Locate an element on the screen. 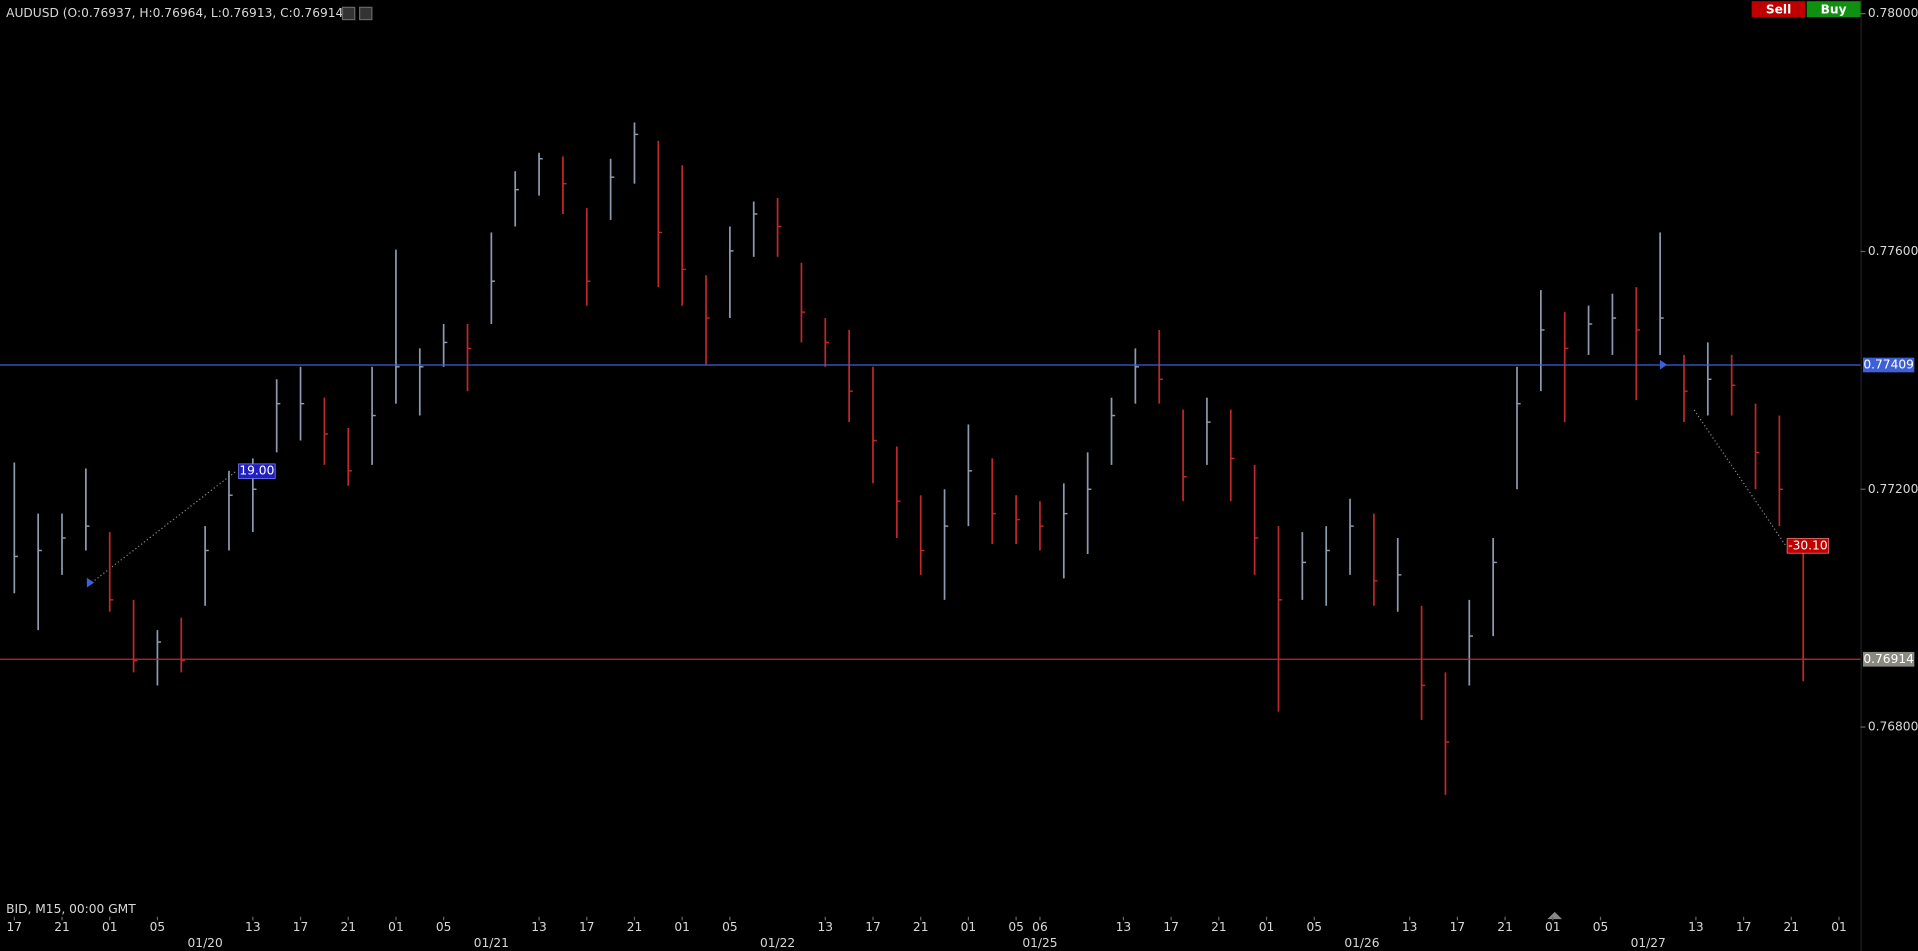 The image size is (1918, 951). date-tick-label: 01/21 is located at coordinates (491, 943).